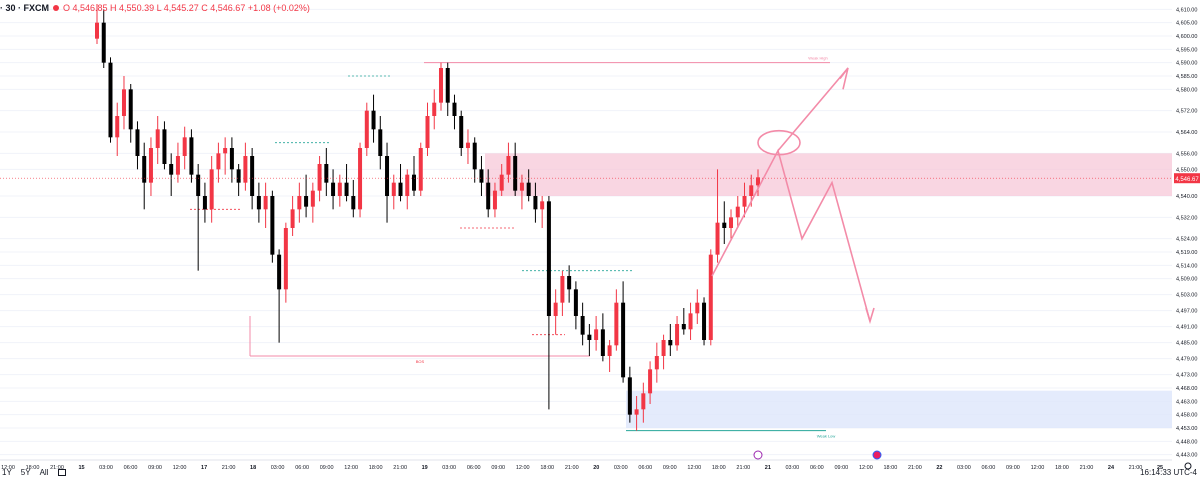 Image resolution: width=1200 pixels, height=479 pixels. Describe the element at coordinates (791, 235) in the screenshot. I see `projection-path` at that location.